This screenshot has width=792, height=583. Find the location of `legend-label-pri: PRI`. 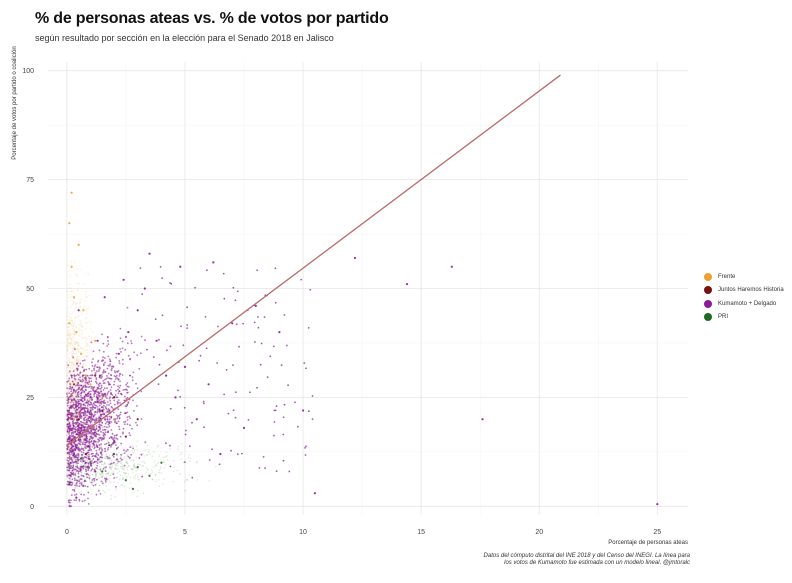

legend-label-pri: PRI is located at coordinates (723, 317).